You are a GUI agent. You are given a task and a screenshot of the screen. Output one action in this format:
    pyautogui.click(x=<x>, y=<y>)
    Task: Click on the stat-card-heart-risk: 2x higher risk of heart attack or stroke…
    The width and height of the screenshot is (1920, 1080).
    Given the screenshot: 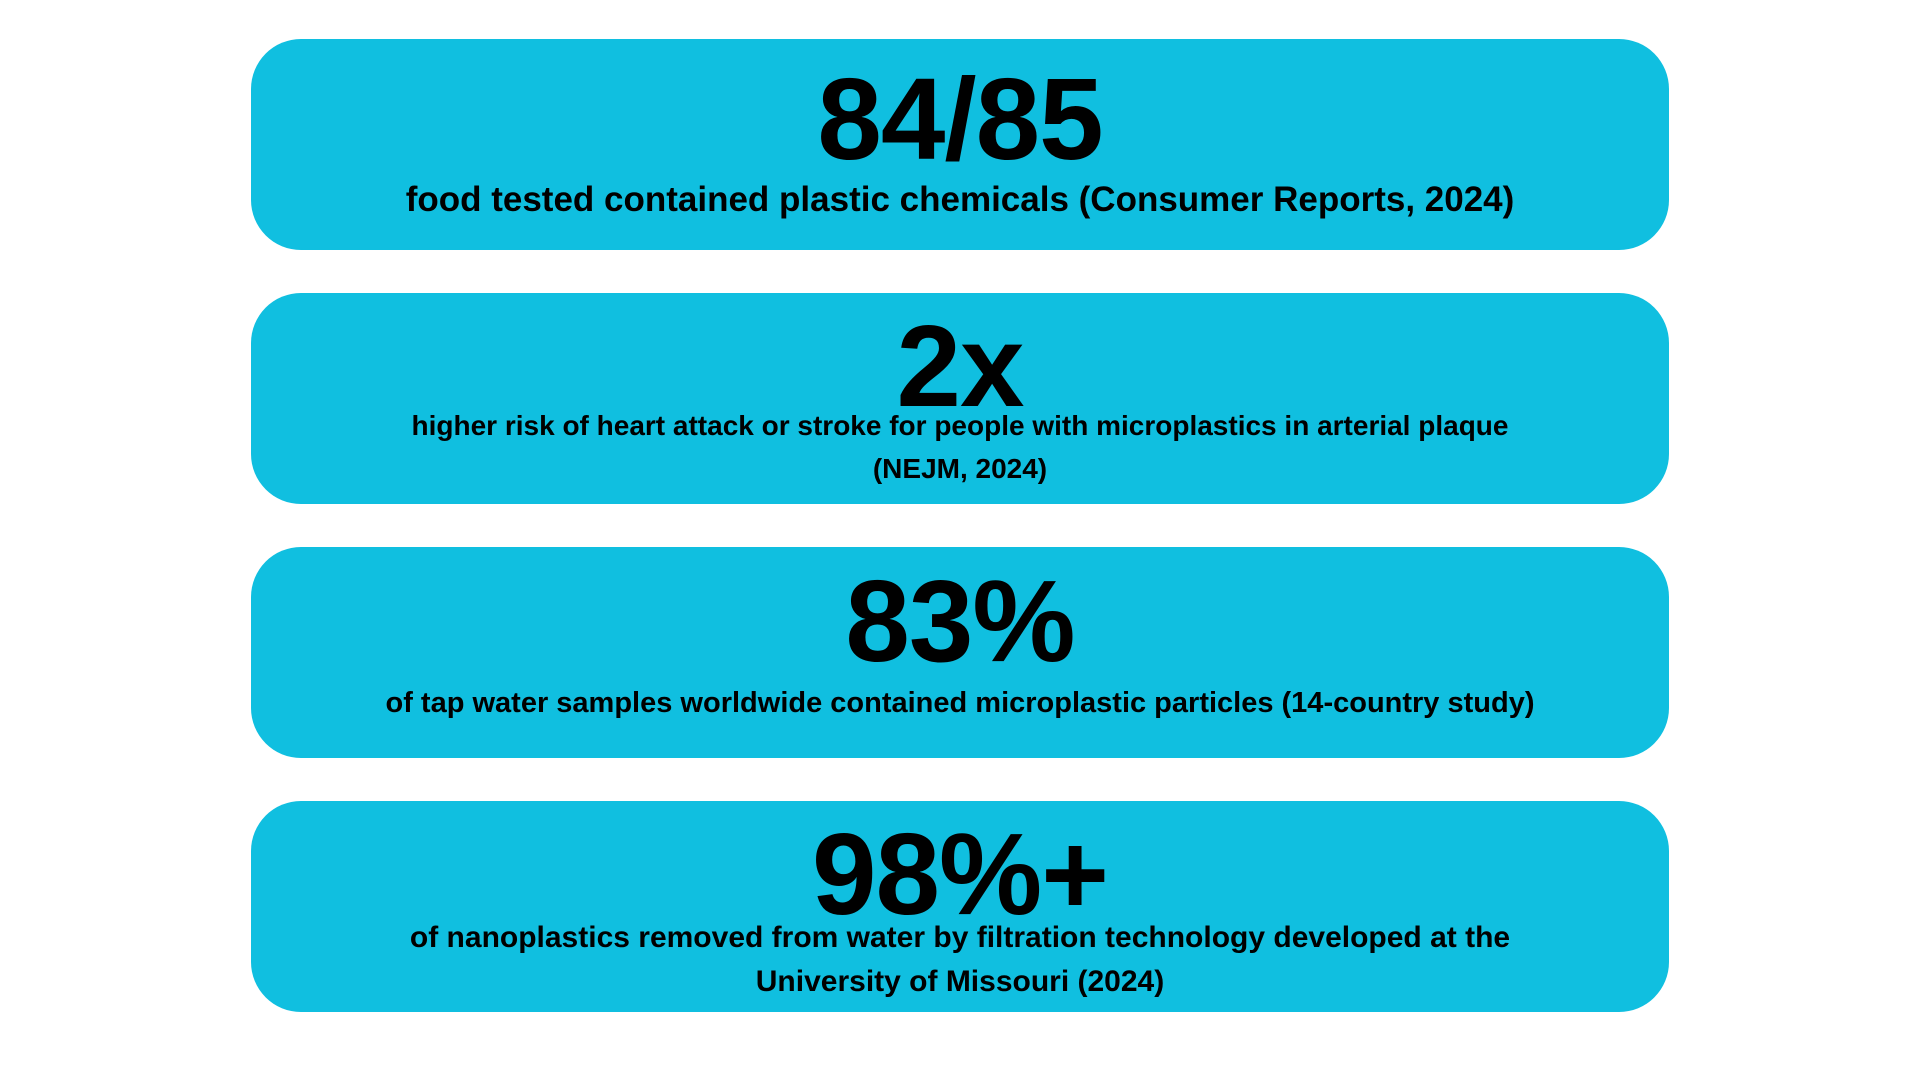 What is the action you would take?
    pyautogui.click(x=960, y=398)
    